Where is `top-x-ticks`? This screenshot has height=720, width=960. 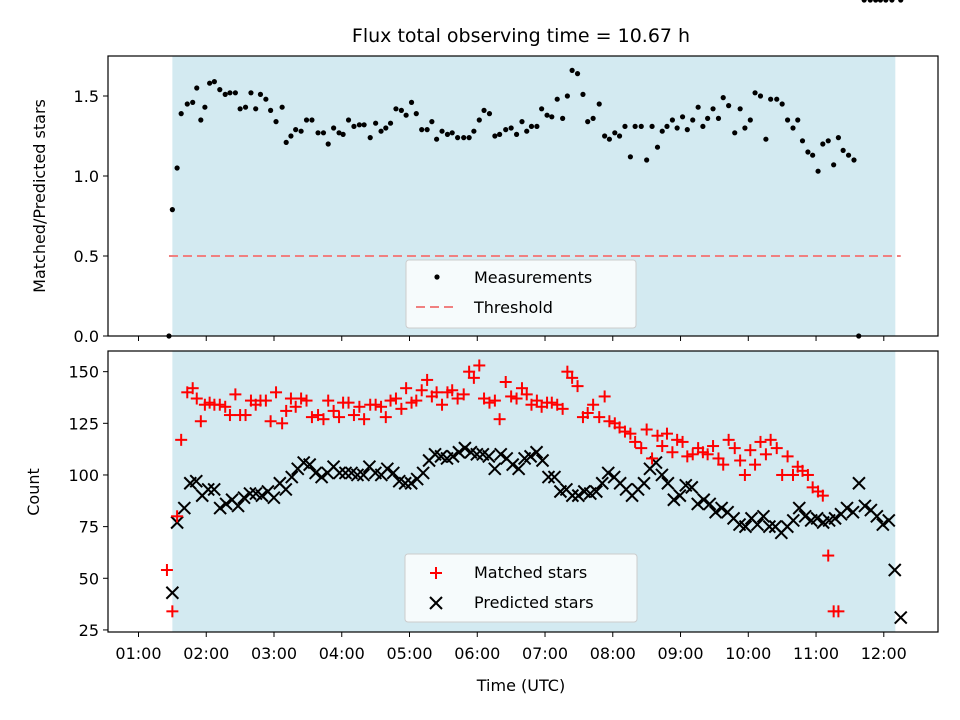 top-x-ticks is located at coordinates (511, 338).